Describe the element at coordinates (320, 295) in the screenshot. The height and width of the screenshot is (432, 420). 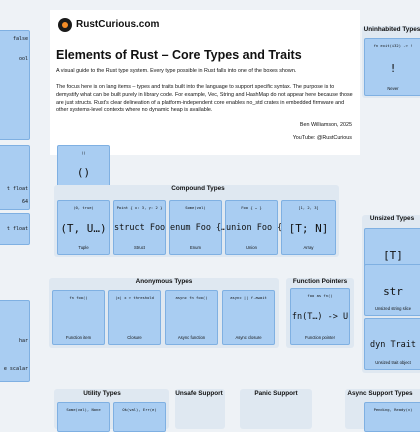
I see `code-example: foo as fn()` at that location.